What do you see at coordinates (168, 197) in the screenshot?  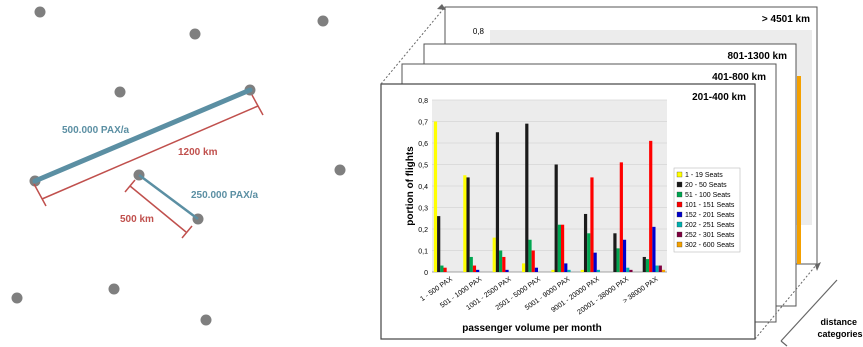 I see `route-b-line` at bounding box center [168, 197].